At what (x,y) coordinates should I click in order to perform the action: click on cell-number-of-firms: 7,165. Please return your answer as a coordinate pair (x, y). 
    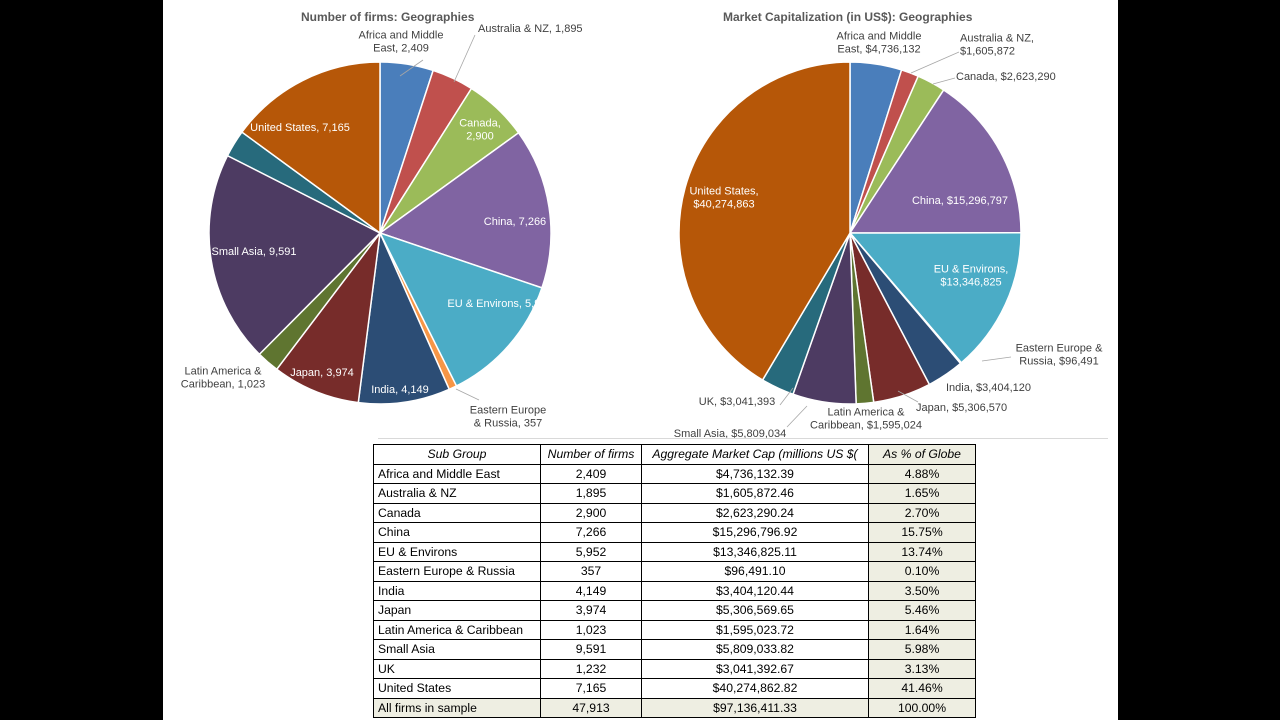
    Looking at the image, I should click on (591, 688).